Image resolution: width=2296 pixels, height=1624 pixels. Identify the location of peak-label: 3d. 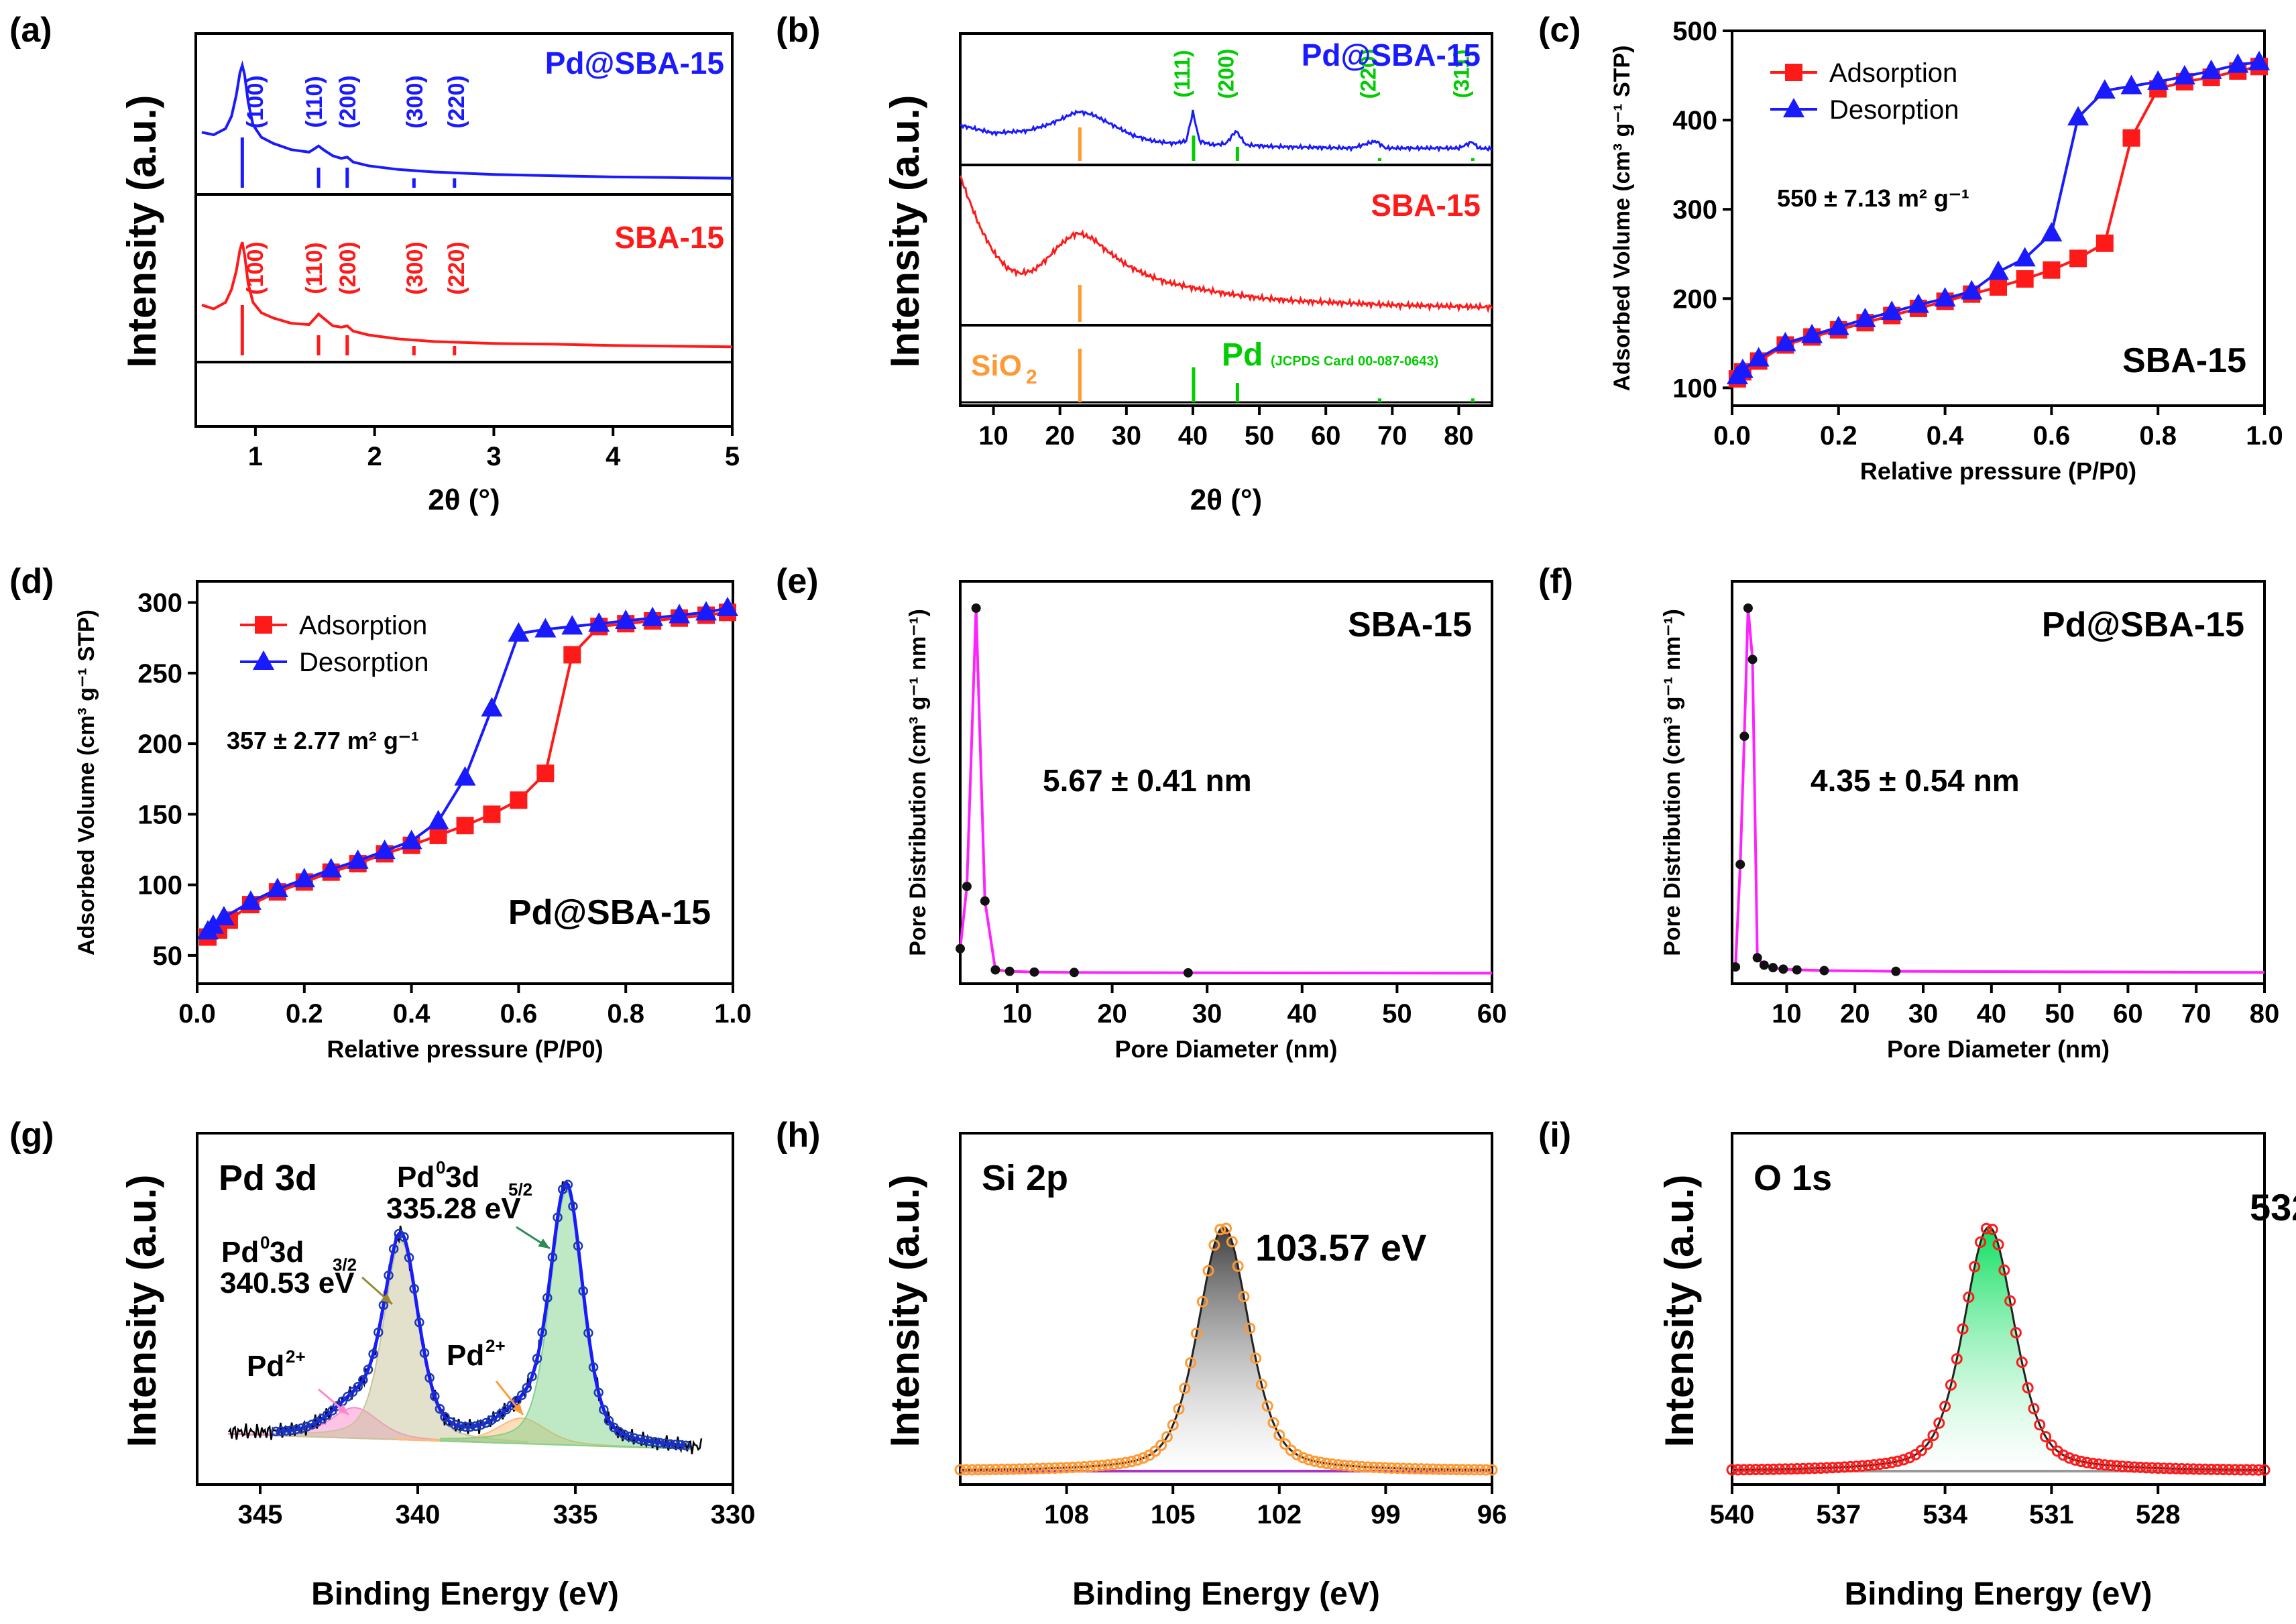
(287, 1252).